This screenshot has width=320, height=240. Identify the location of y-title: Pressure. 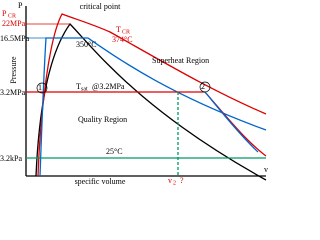
(13, 70).